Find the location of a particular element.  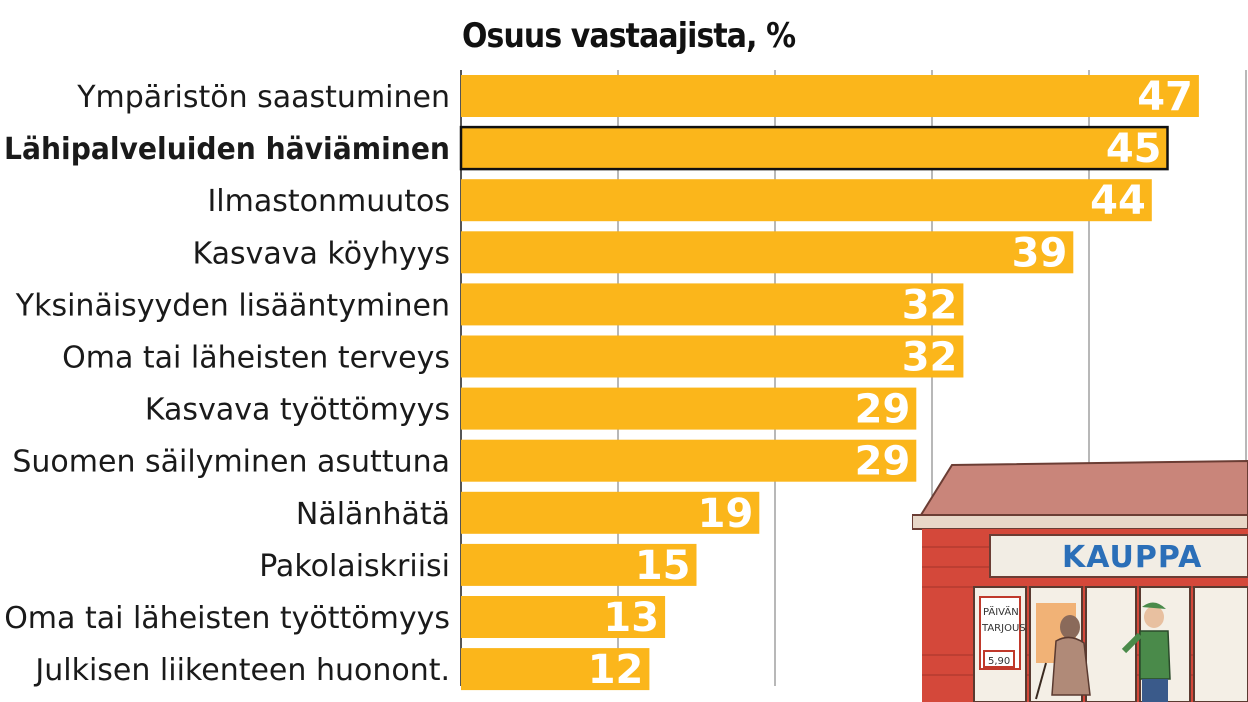

category-label: Kasvava työttömyys is located at coordinates (297, 410).